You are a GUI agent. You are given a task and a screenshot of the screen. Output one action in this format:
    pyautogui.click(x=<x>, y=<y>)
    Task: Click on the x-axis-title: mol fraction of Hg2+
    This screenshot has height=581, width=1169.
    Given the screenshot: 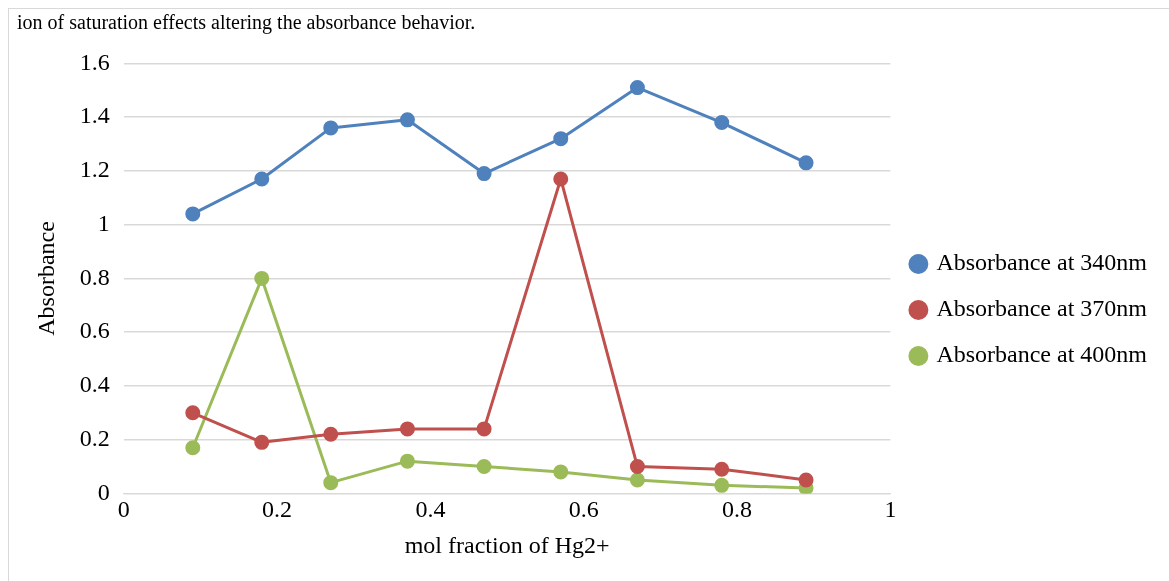 What is the action you would take?
    pyautogui.click(x=507, y=544)
    